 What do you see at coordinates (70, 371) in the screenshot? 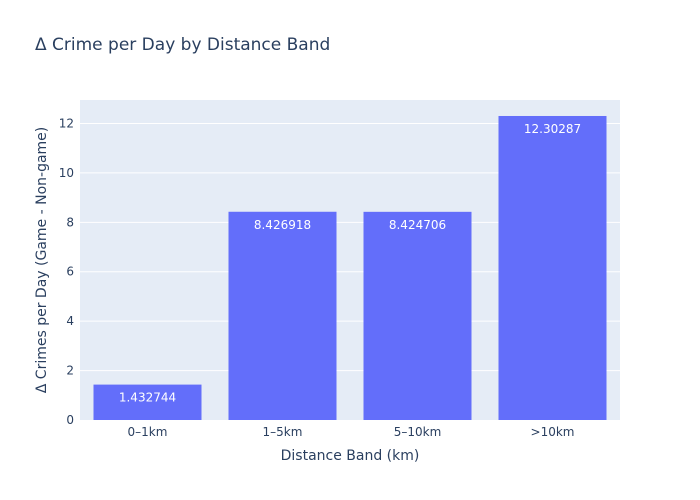
I see `y-tick-label: 2` at bounding box center [70, 371].